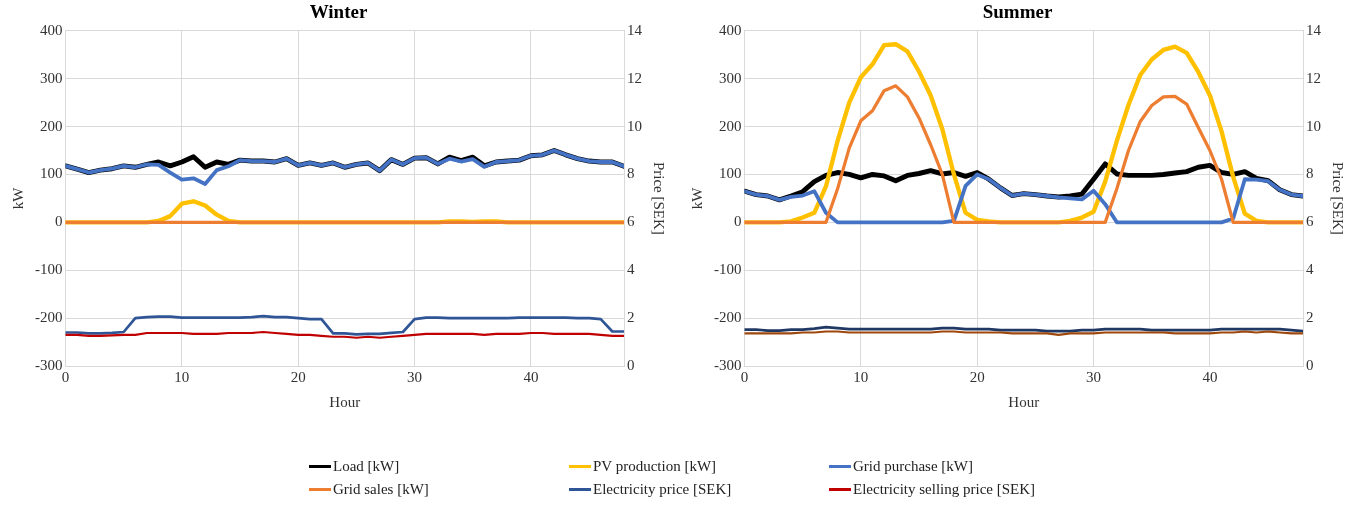 Image resolution: width=1358 pixels, height=513 pixels. Describe the element at coordinates (381, 489) in the screenshot. I see `legend-label: Grid sales [kW]` at that location.